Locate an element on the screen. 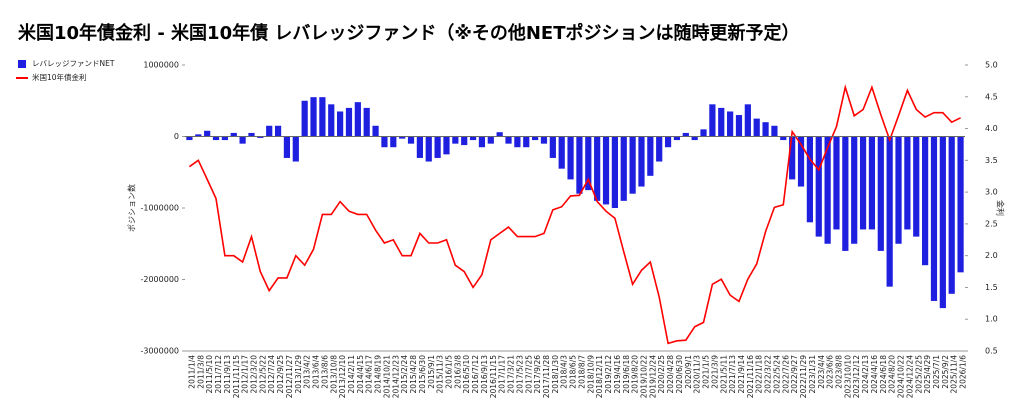 The width and height of the screenshot is (1024, 415). x-tick-label: 2016/5/10 is located at coordinates (466, 374).